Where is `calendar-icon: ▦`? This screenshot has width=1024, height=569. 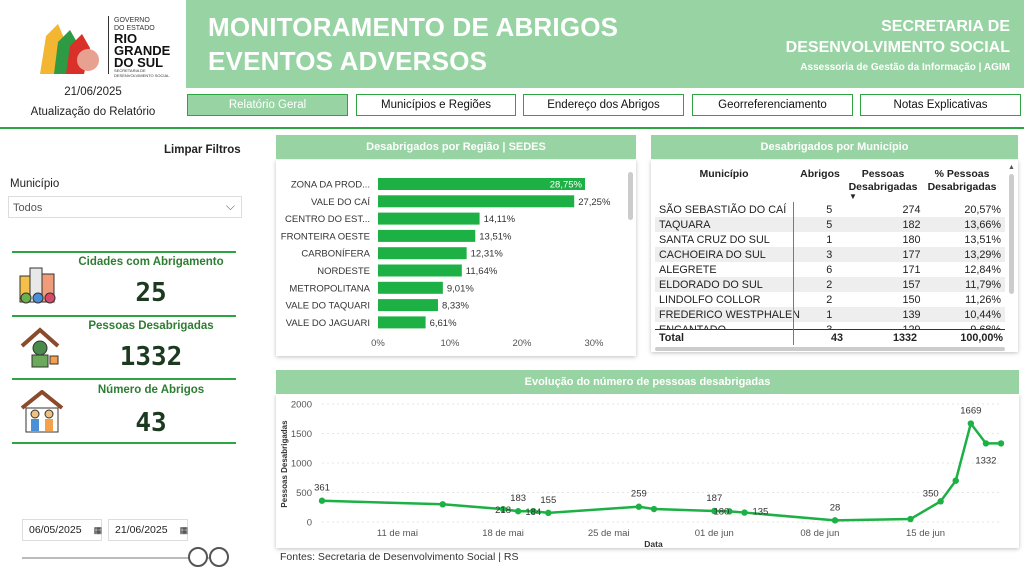
calendar-icon: ▦ is located at coordinates (184, 529).